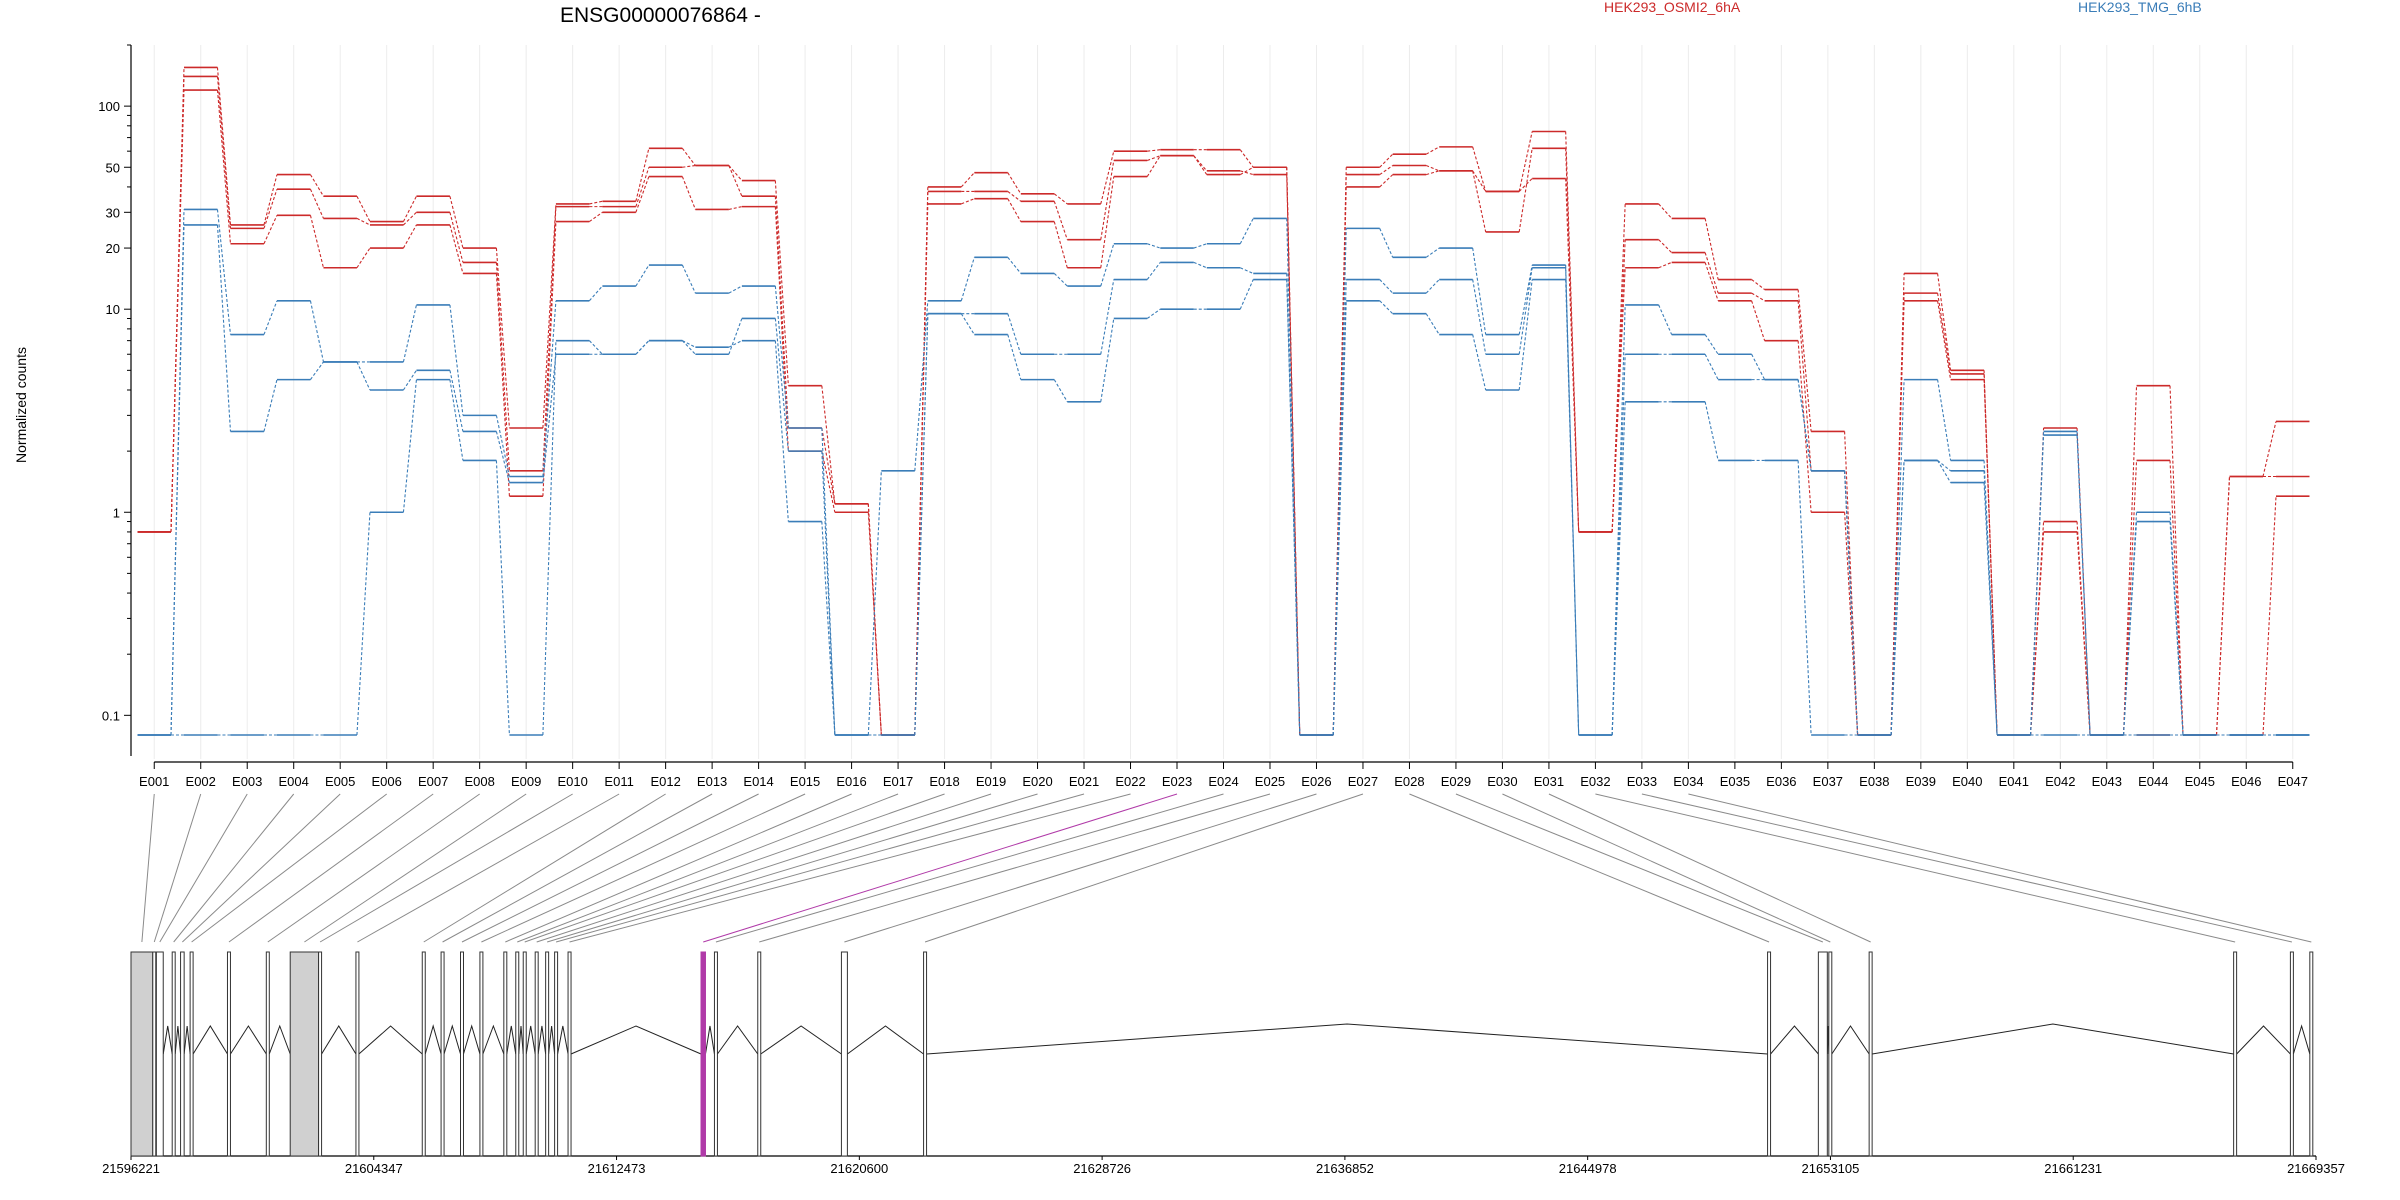 This screenshot has width=2400, height=1200. I want to click on x-tick-label-e003: E003, so click(247, 781).